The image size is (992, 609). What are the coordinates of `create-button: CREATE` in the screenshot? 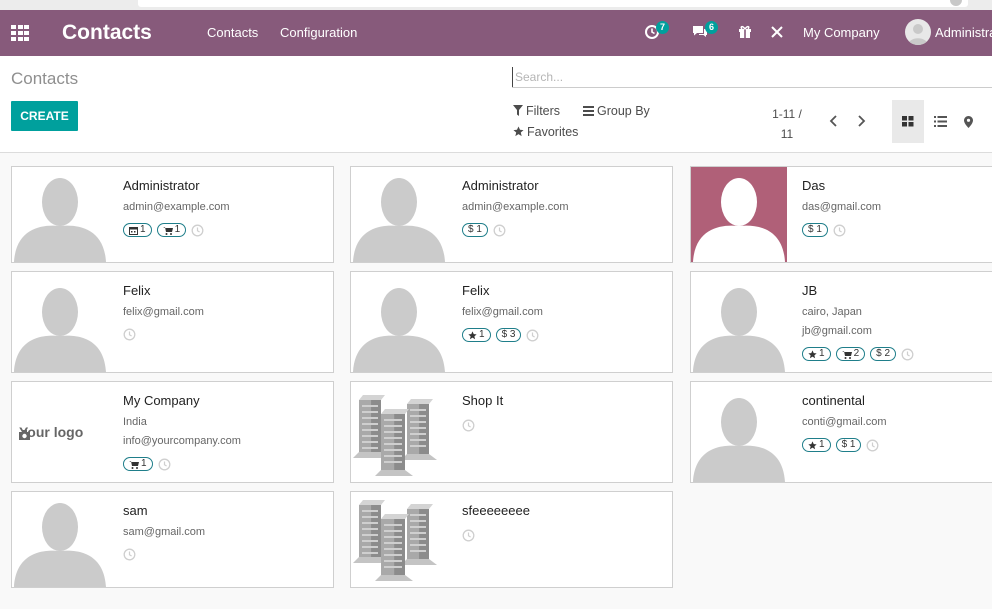 It's located at (44, 116).